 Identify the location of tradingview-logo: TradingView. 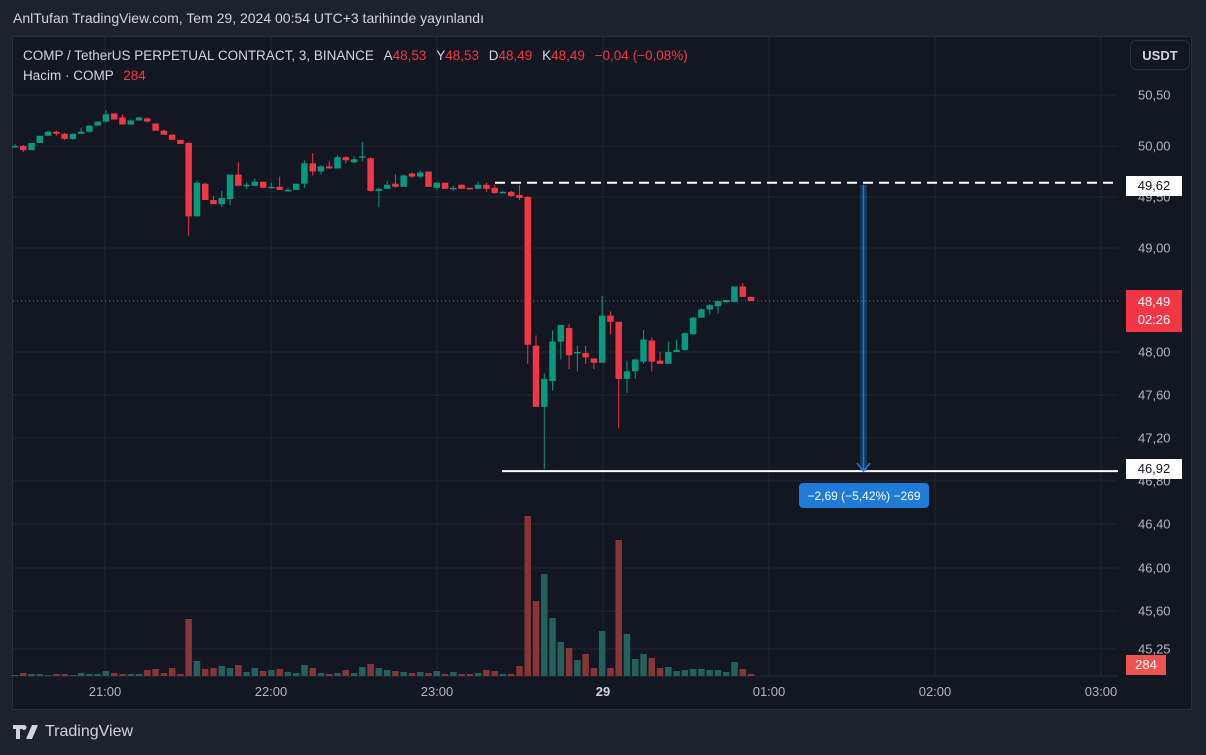
(73, 732).